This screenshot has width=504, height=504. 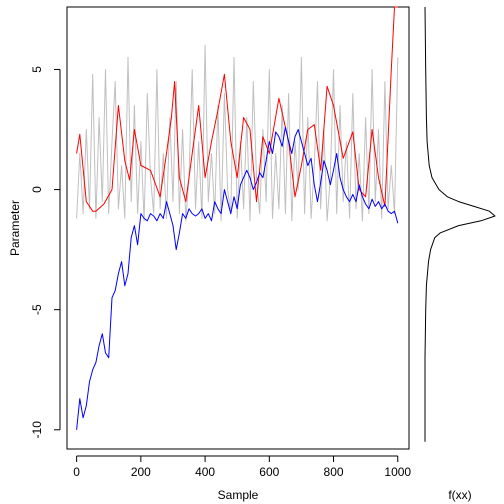 What do you see at coordinates (37, 430) in the screenshot?
I see `y-tick-label: -10` at bounding box center [37, 430].